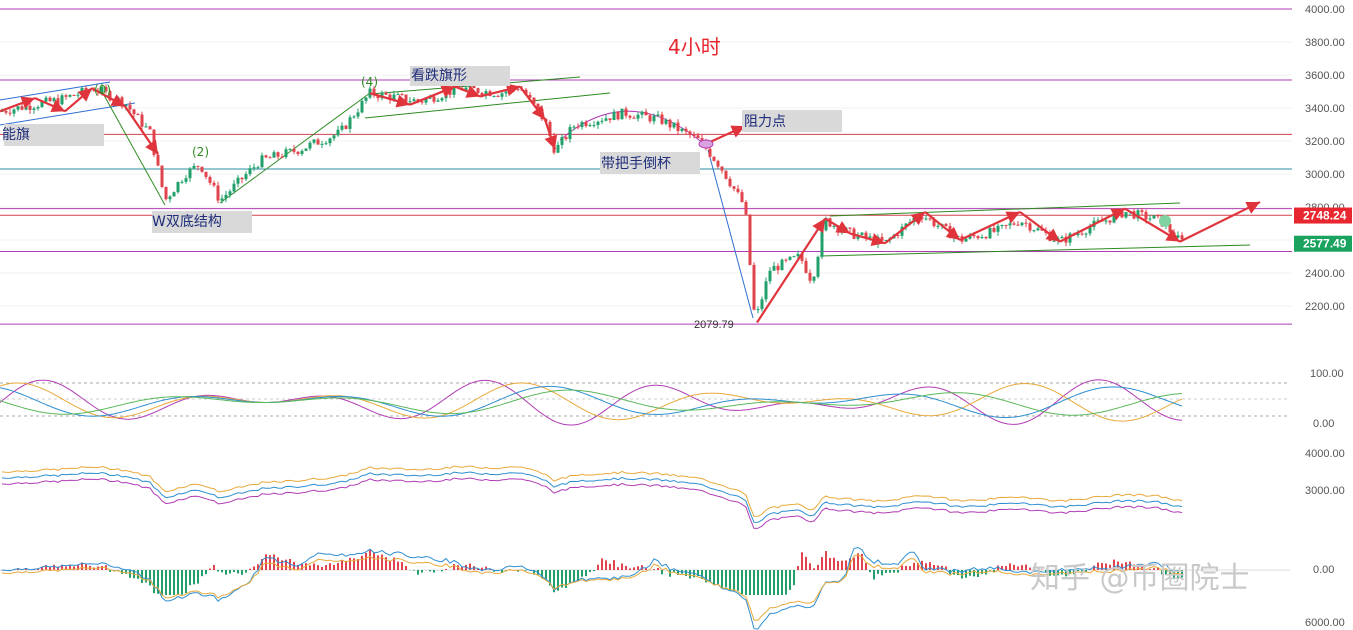 This screenshot has width=1353, height=630. Describe the element at coordinates (132, 146) in the screenshot. I see `w-left-leg` at that location.